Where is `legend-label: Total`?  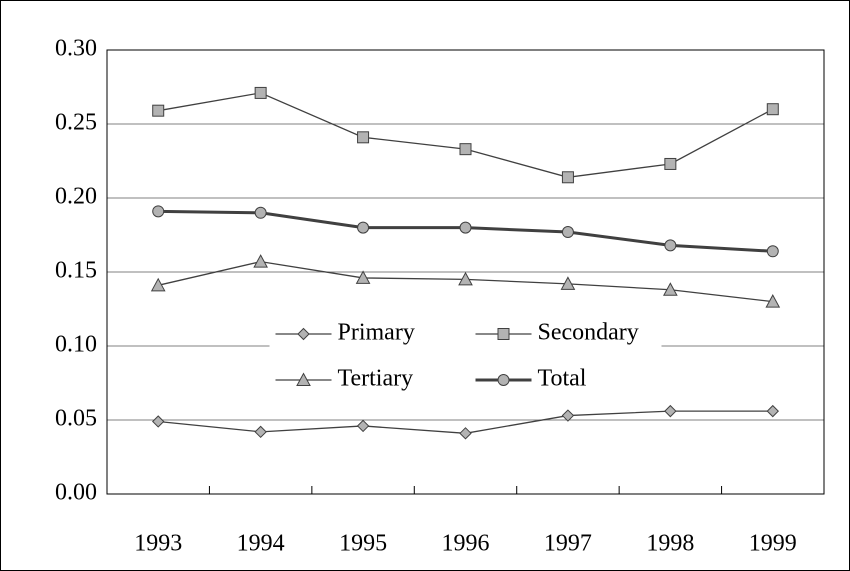 legend-label: Total is located at coordinates (562, 379).